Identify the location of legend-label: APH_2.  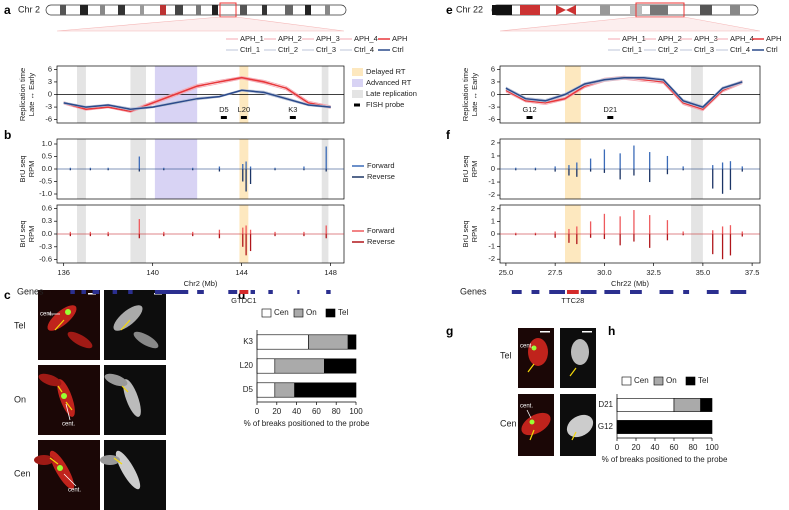
(290, 38).